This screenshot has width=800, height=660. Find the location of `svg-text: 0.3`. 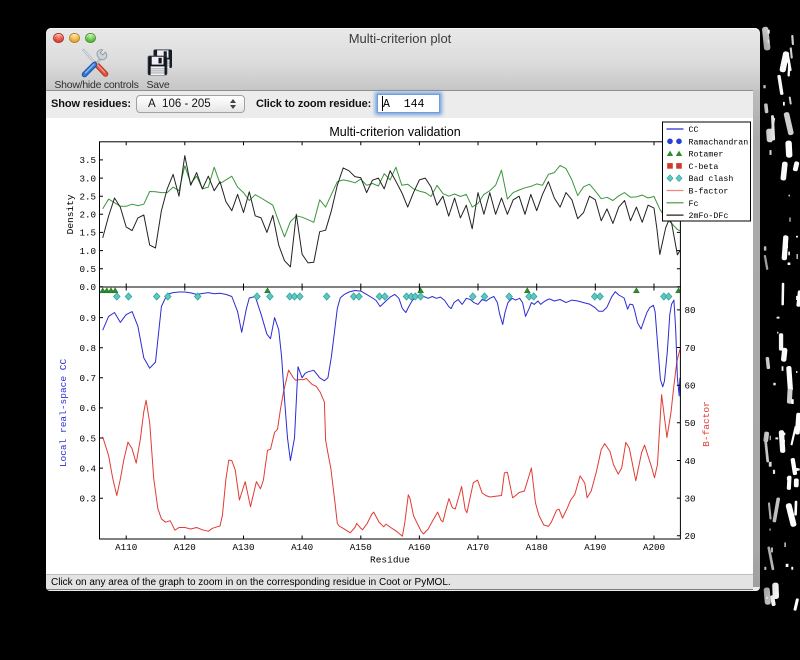

svg-text: 0.3 is located at coordinates (87, 499).